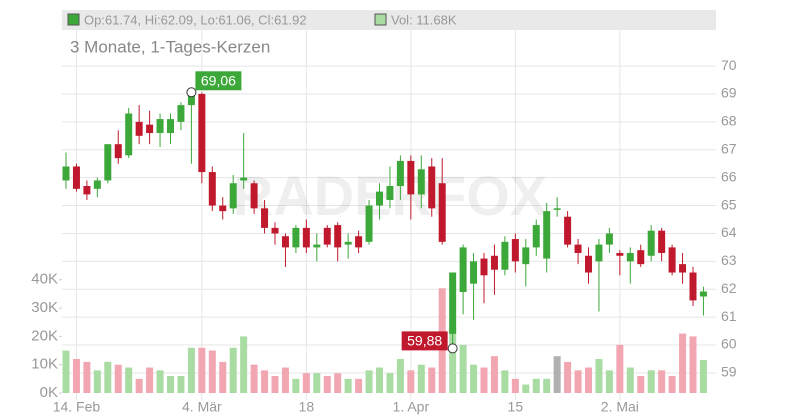  I want to click on extreme-label: 59,88, so click(424, 341).